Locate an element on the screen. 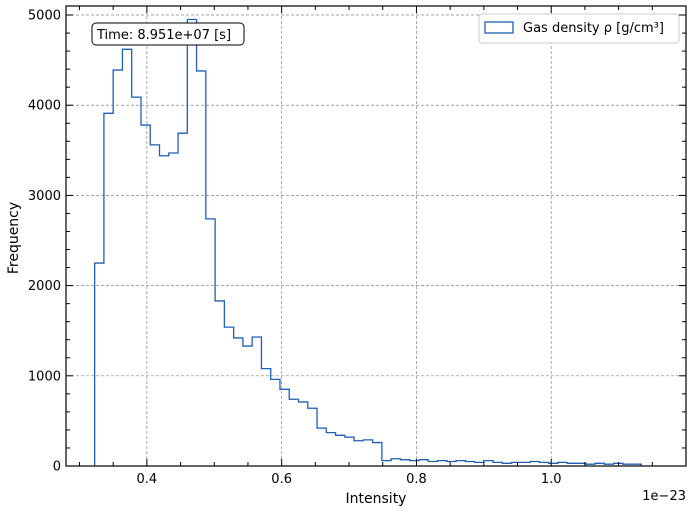 The height and width of the screenshot is (511, 690). legend-box is located at coordinates (579, 28).